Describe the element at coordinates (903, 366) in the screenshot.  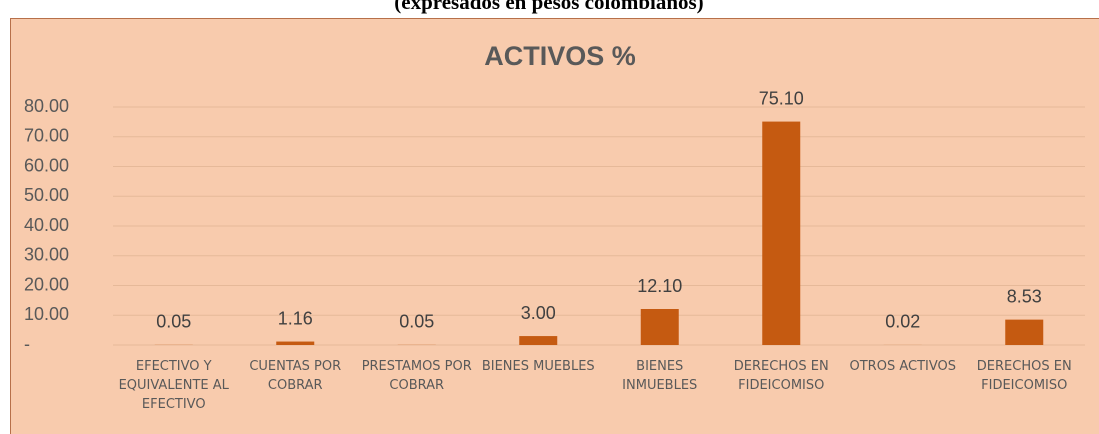
I see `x-tick-label: OTROS ACTIVOS` at that location.